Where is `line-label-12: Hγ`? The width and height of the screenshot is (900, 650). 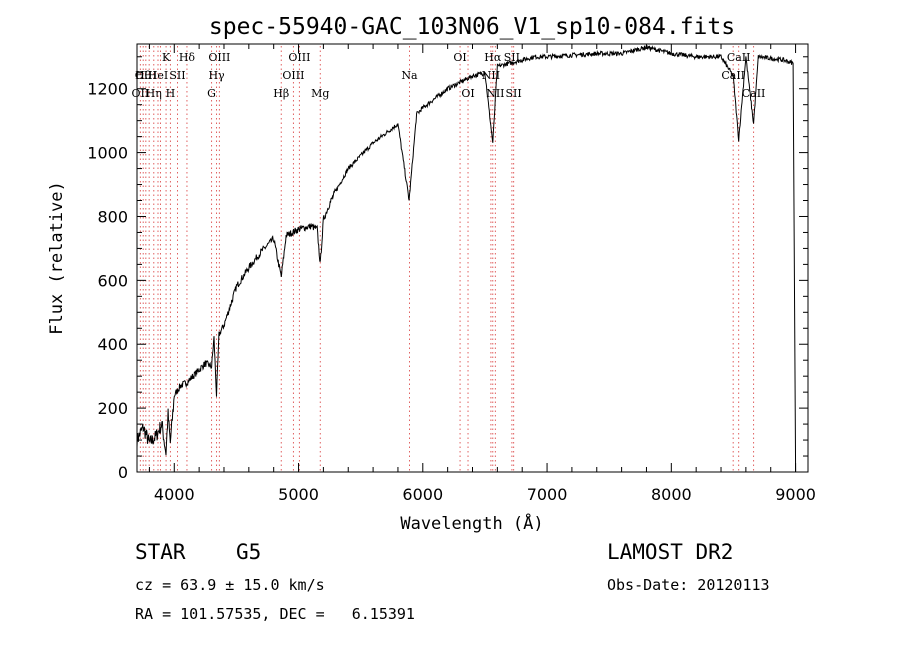 line-label-12: Hγ is located at coordinates (216, 75).